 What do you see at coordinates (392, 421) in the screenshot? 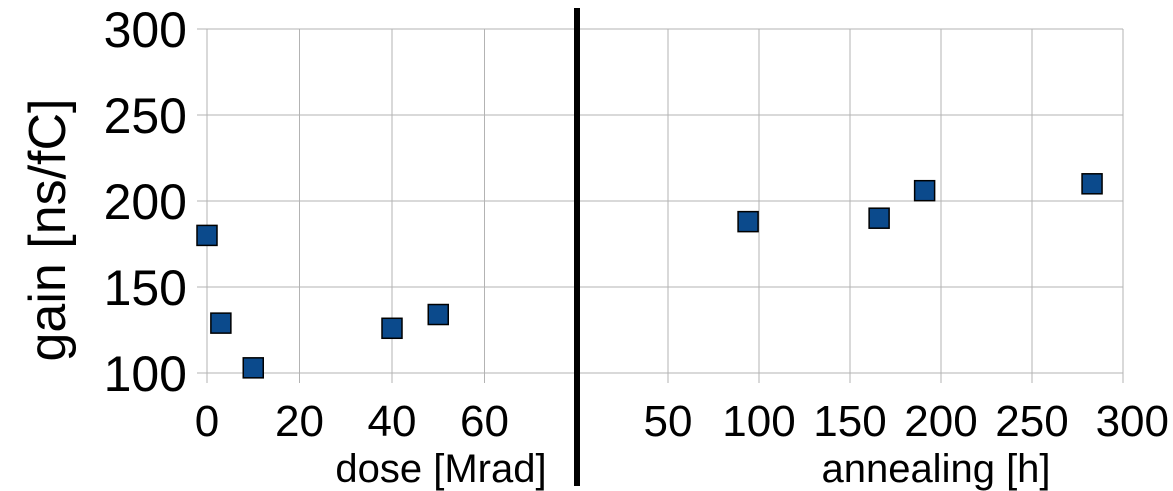
I see `x-tick-label-dose: 40` at bounding box center [392, 421].